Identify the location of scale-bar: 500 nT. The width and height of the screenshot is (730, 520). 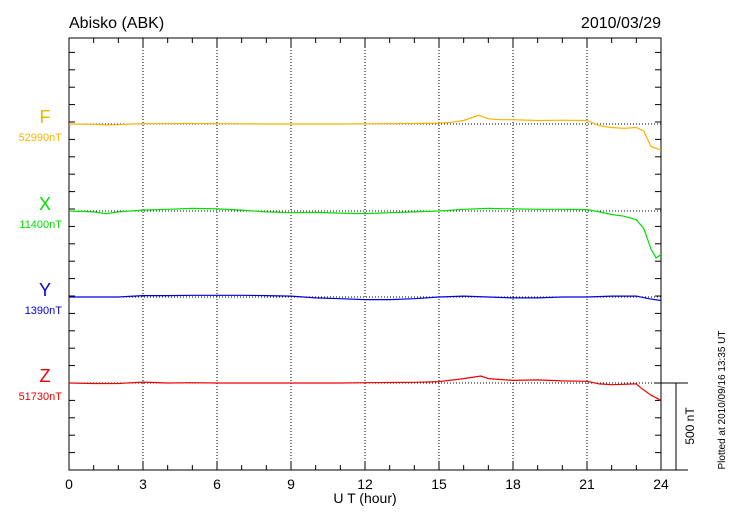
(679, 426).